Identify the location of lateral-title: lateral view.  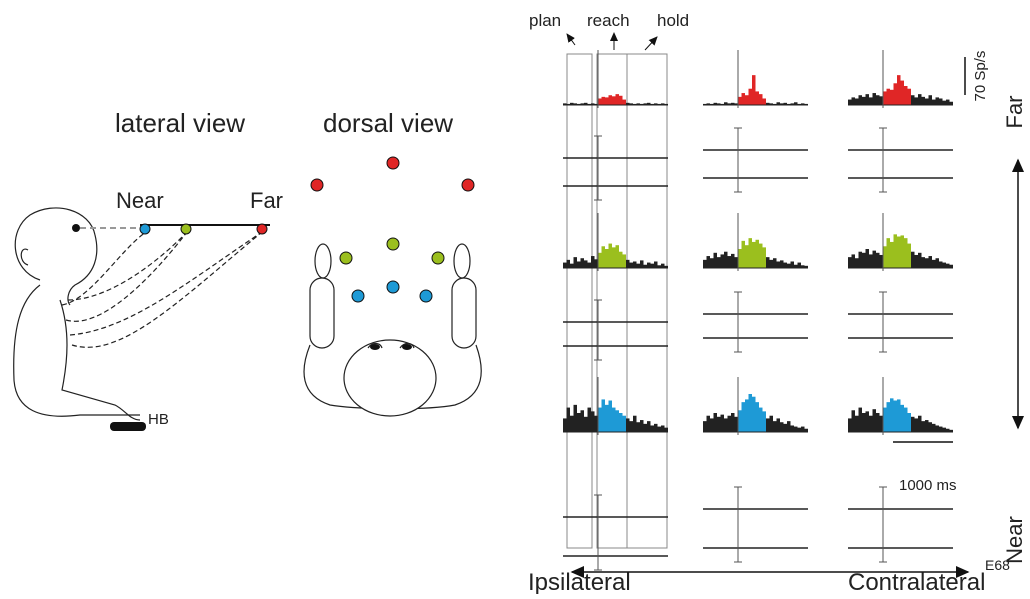
(180, 123).